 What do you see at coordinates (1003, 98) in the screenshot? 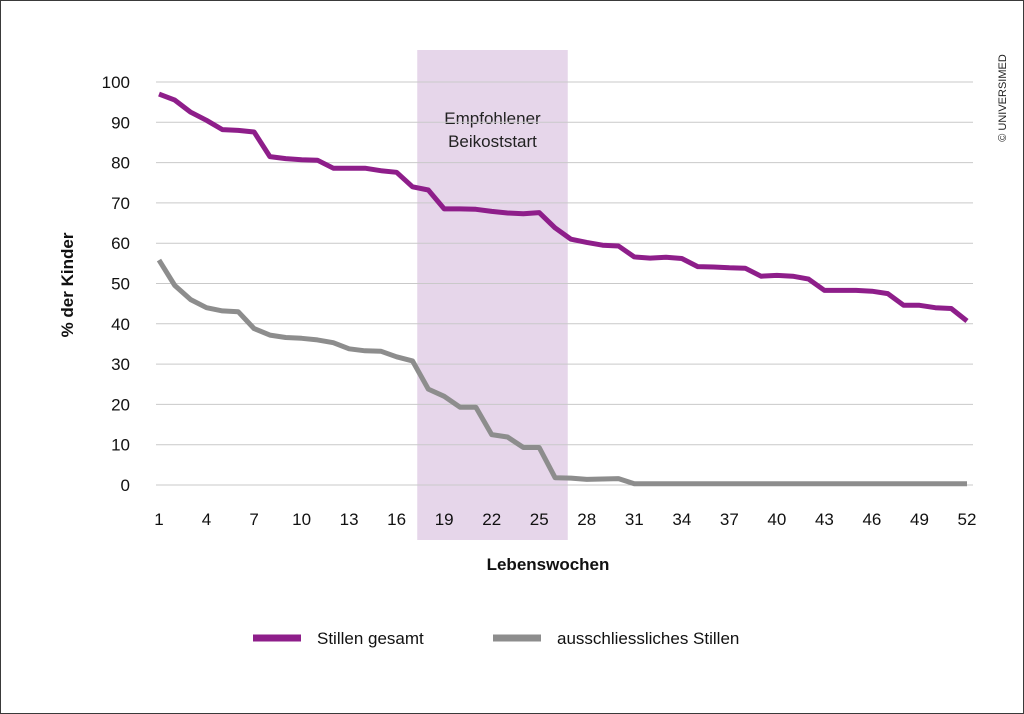
I see `copyright-notice: © UNIVERSIMED` at bounding box center [1003, 98].